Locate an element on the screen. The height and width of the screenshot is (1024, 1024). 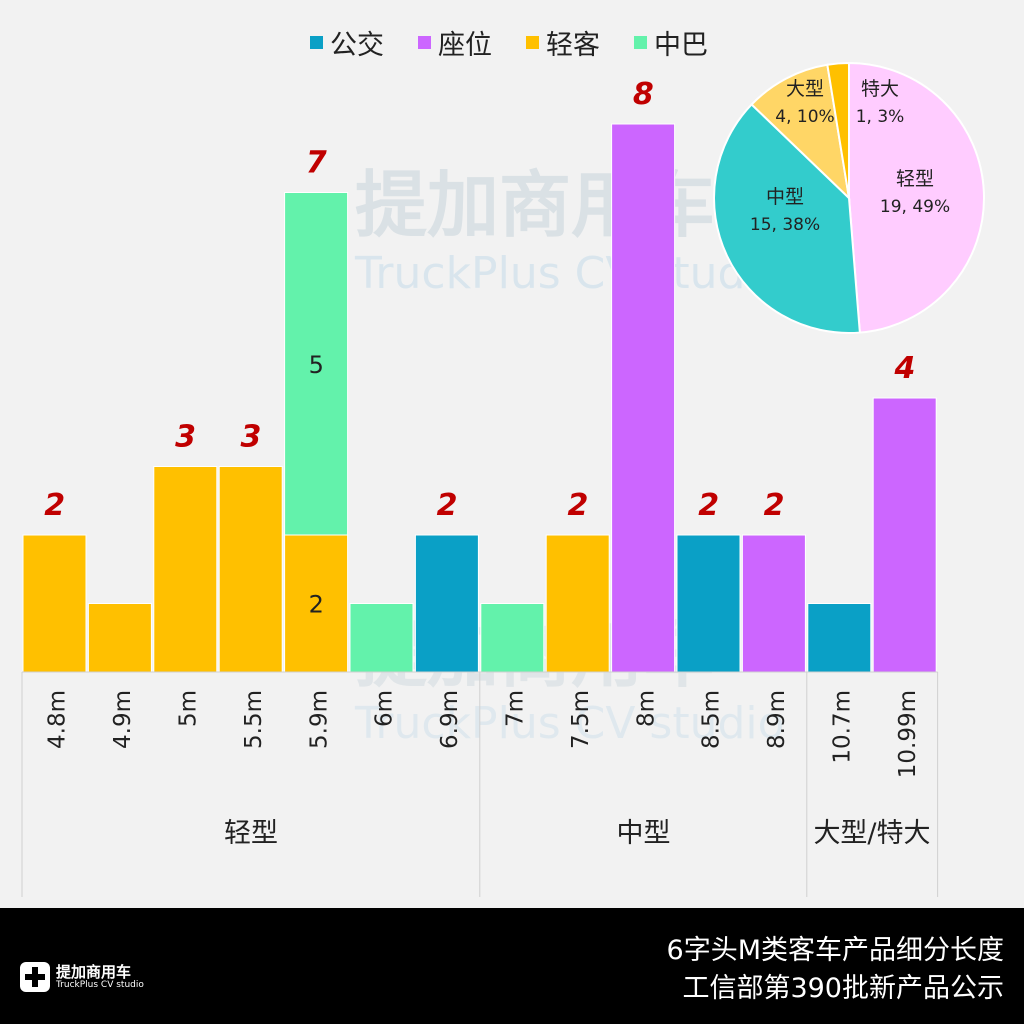
total-label: 8 is located at coordinates (643, 94).